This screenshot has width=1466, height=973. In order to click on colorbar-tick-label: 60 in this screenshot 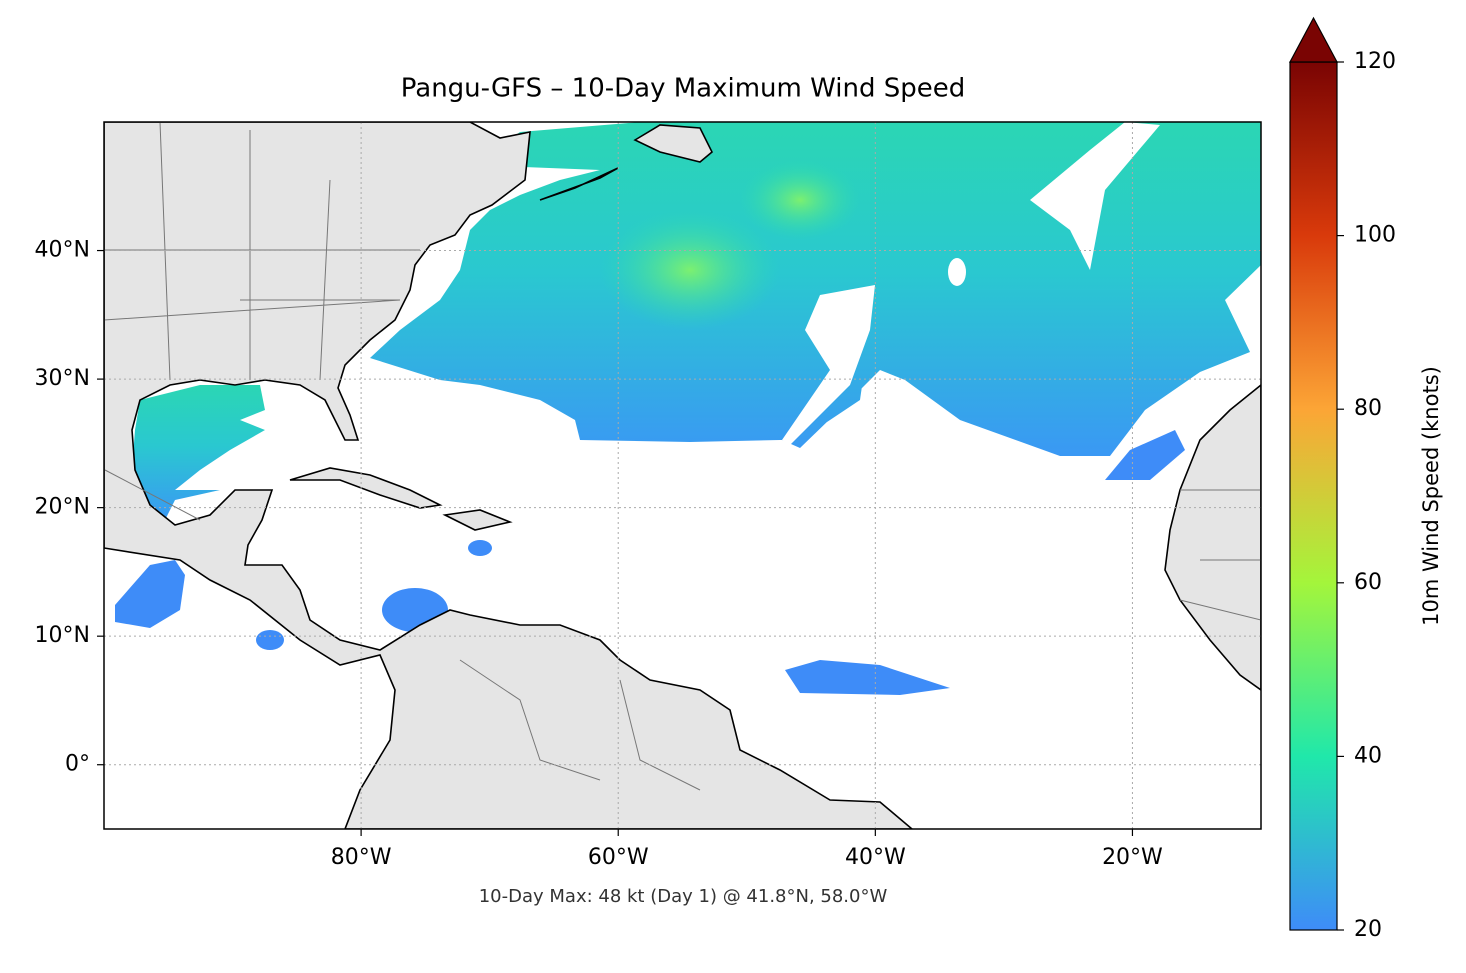, I will do `click(1368, 582)`.